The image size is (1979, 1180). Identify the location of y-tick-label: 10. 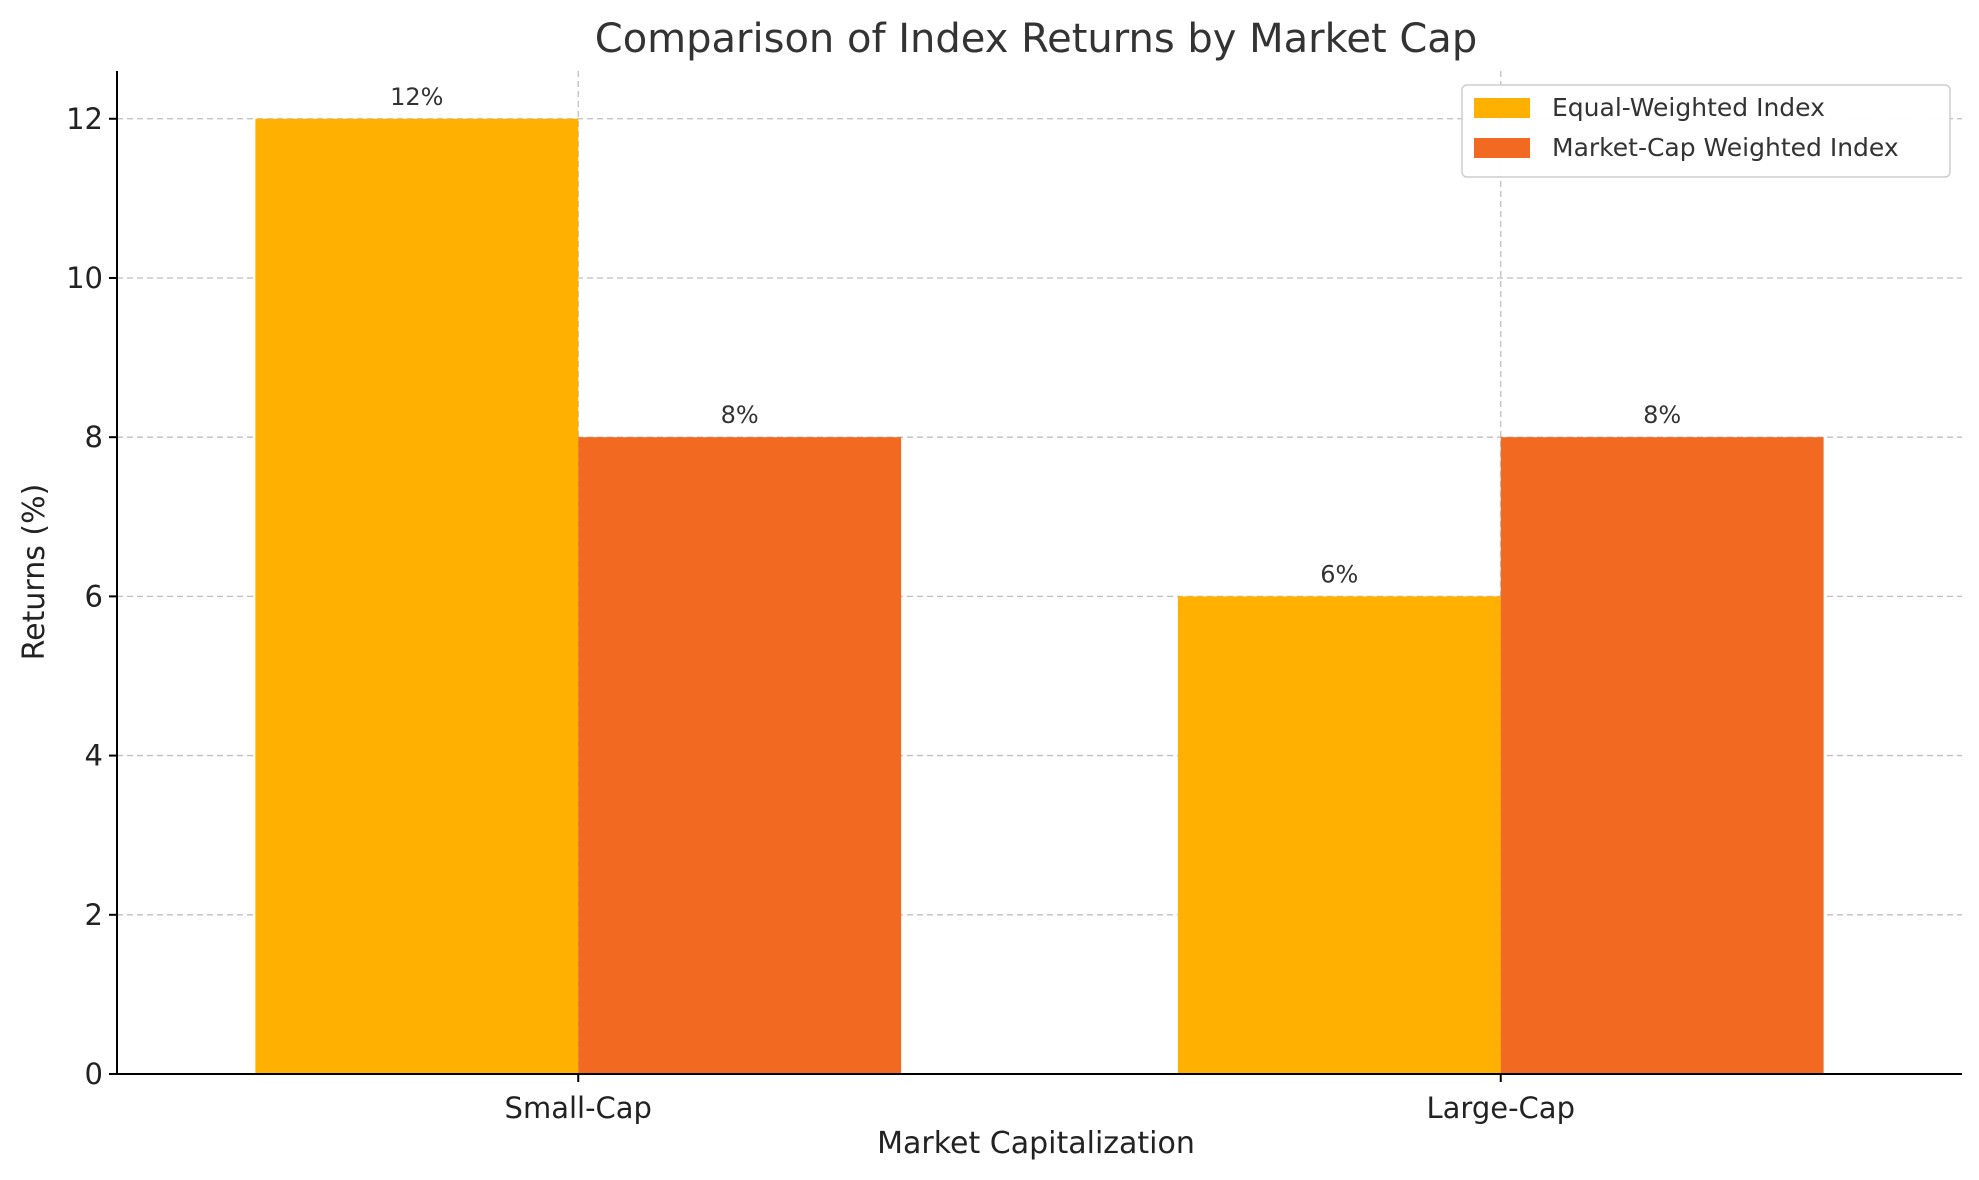
(84, 278).